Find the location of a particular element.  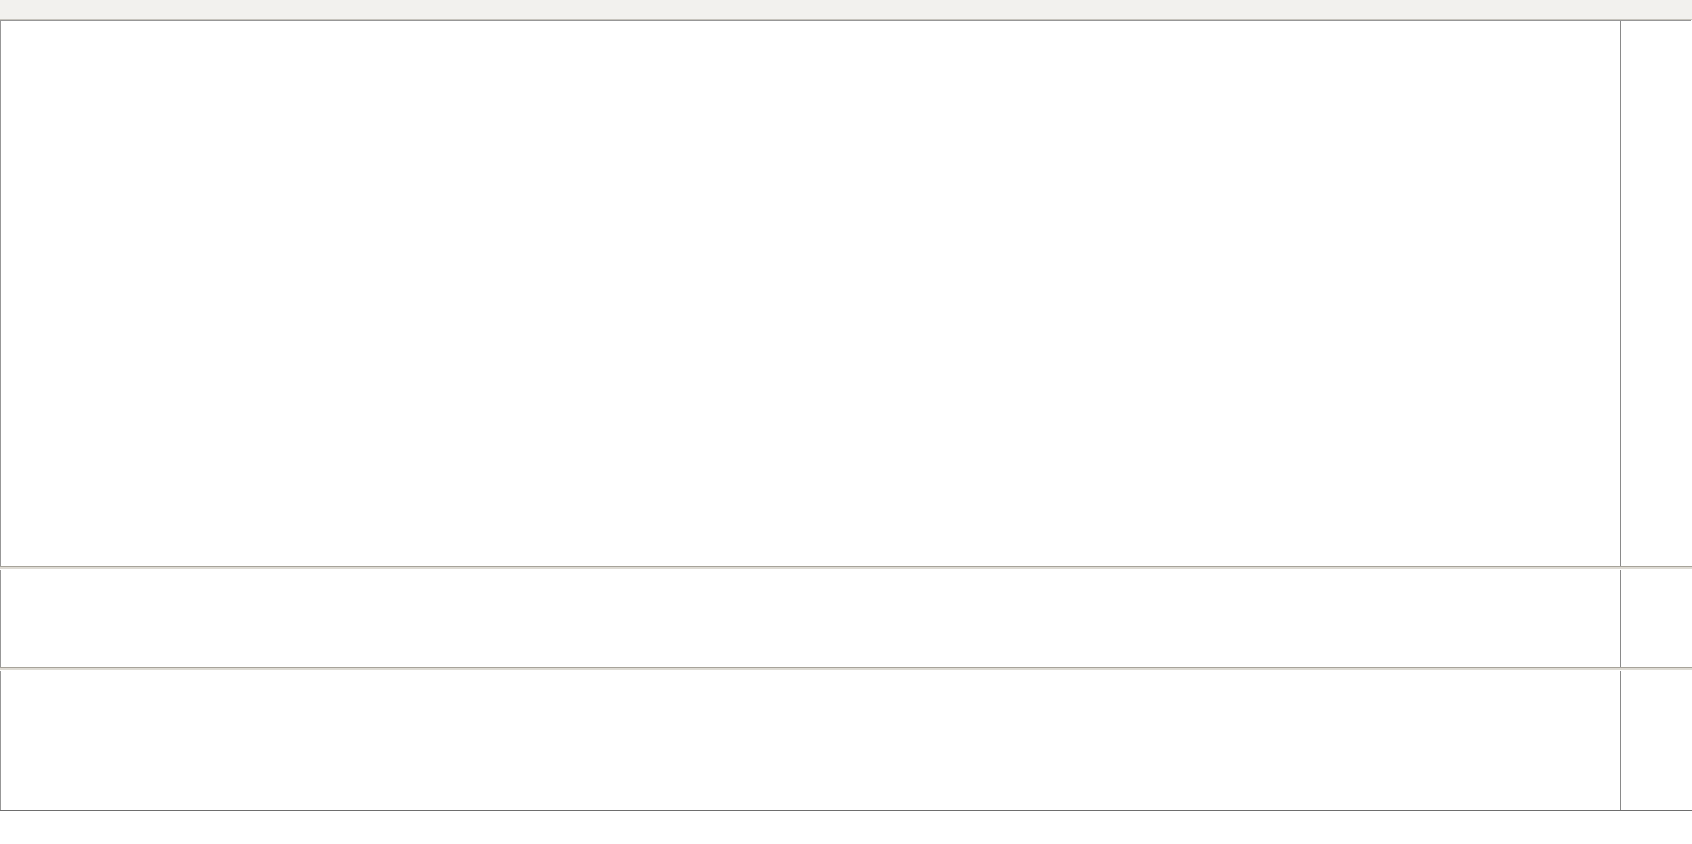

toolbar is located at coordinates (846, 10).